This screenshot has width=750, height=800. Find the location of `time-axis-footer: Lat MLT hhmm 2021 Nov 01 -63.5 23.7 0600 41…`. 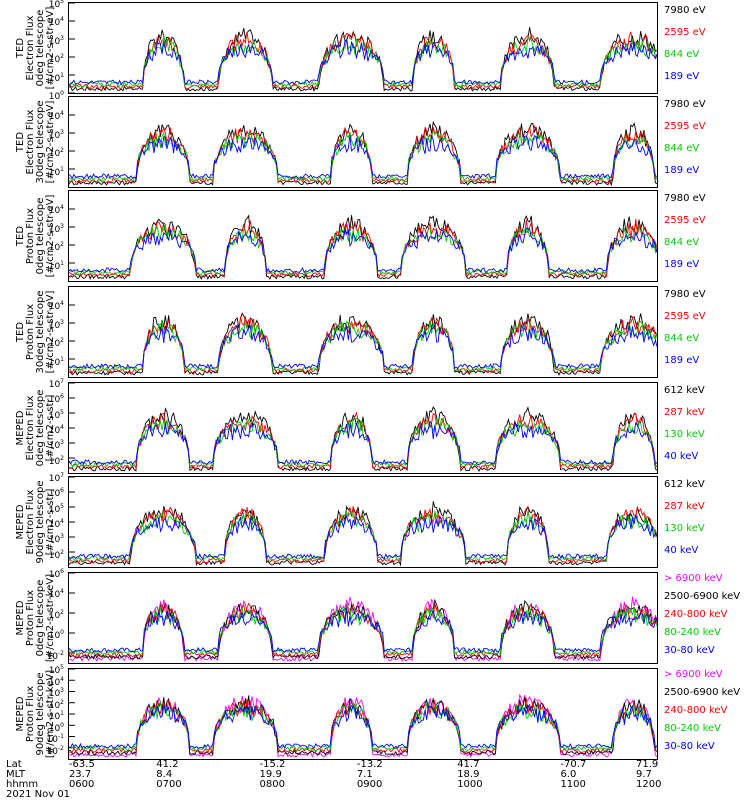

time-axis-footer: Lat MLT hhmm 2021 Nov 01 -63.5 23.7 0600 41… is located at coordinates (375, 780).